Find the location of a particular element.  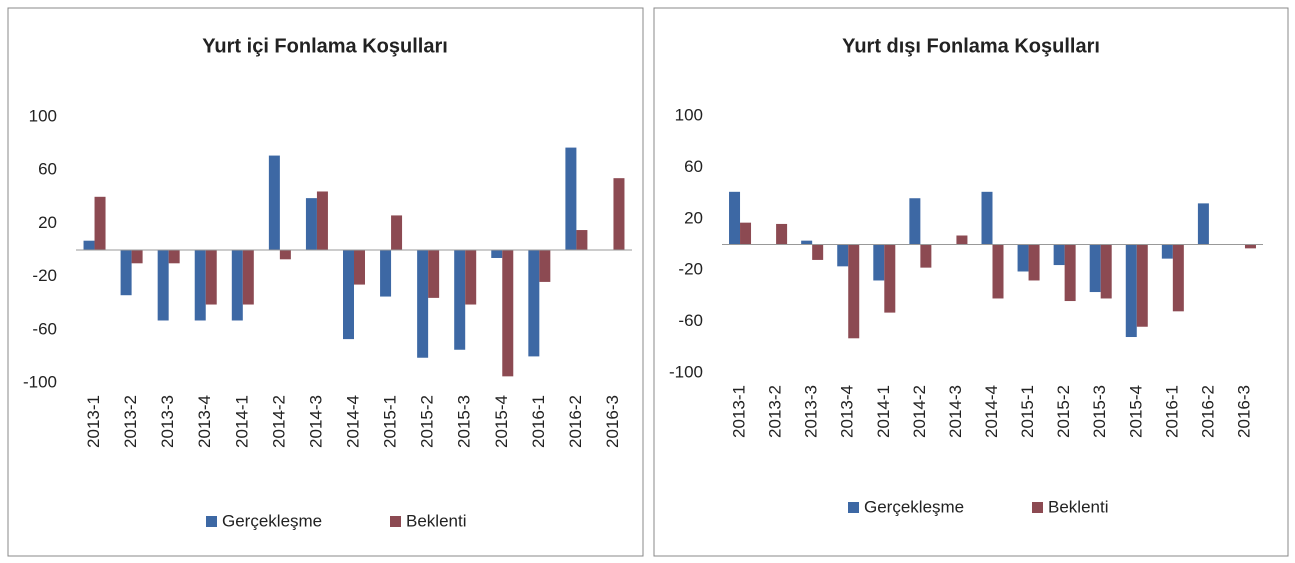

x-tick-label: 2015-3 is located at coordinates (1099, 411).